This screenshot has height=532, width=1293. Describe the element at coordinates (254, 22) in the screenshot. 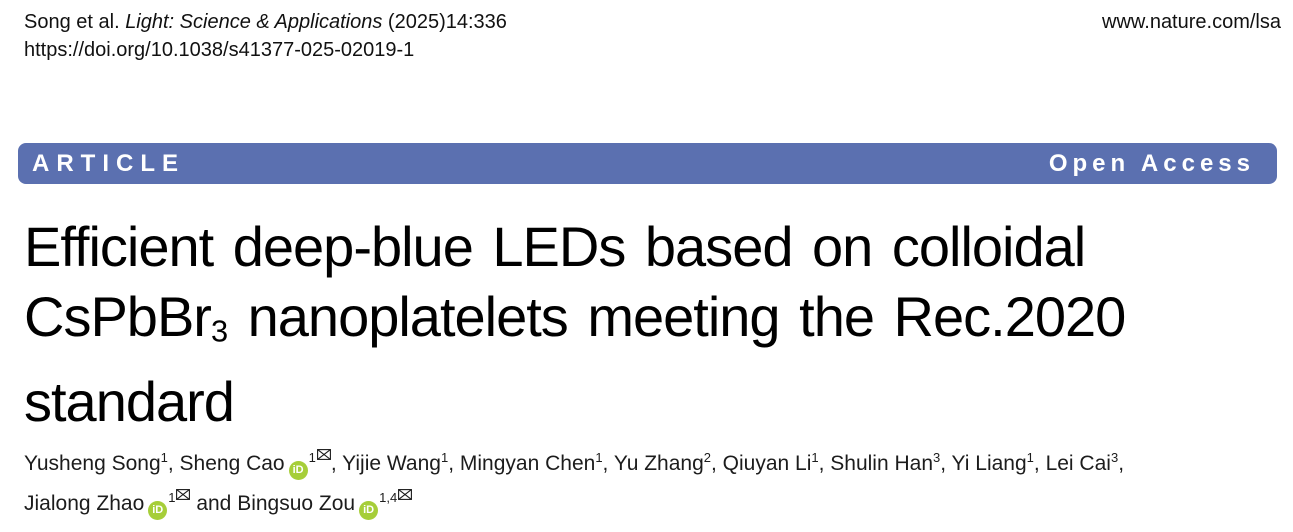

I see `journal-name: Light: Science & Applications` at that location.